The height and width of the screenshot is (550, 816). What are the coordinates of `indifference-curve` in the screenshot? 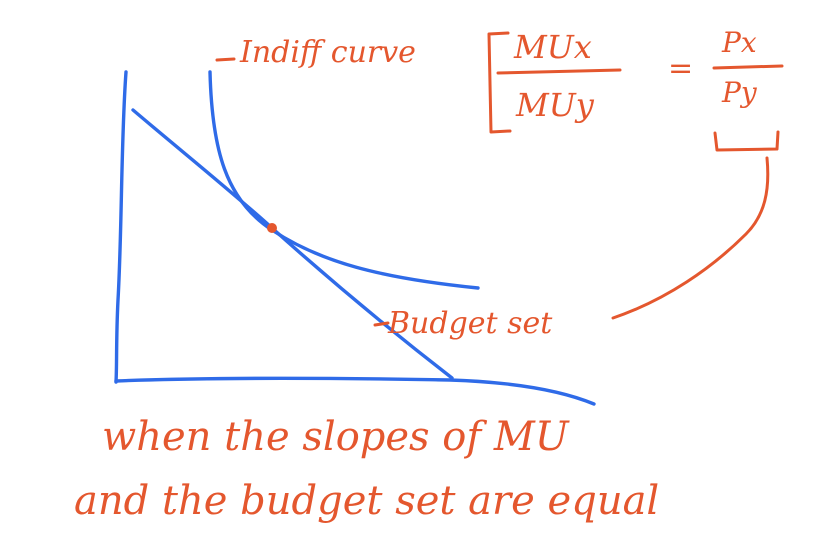 It's located at (344, 180).